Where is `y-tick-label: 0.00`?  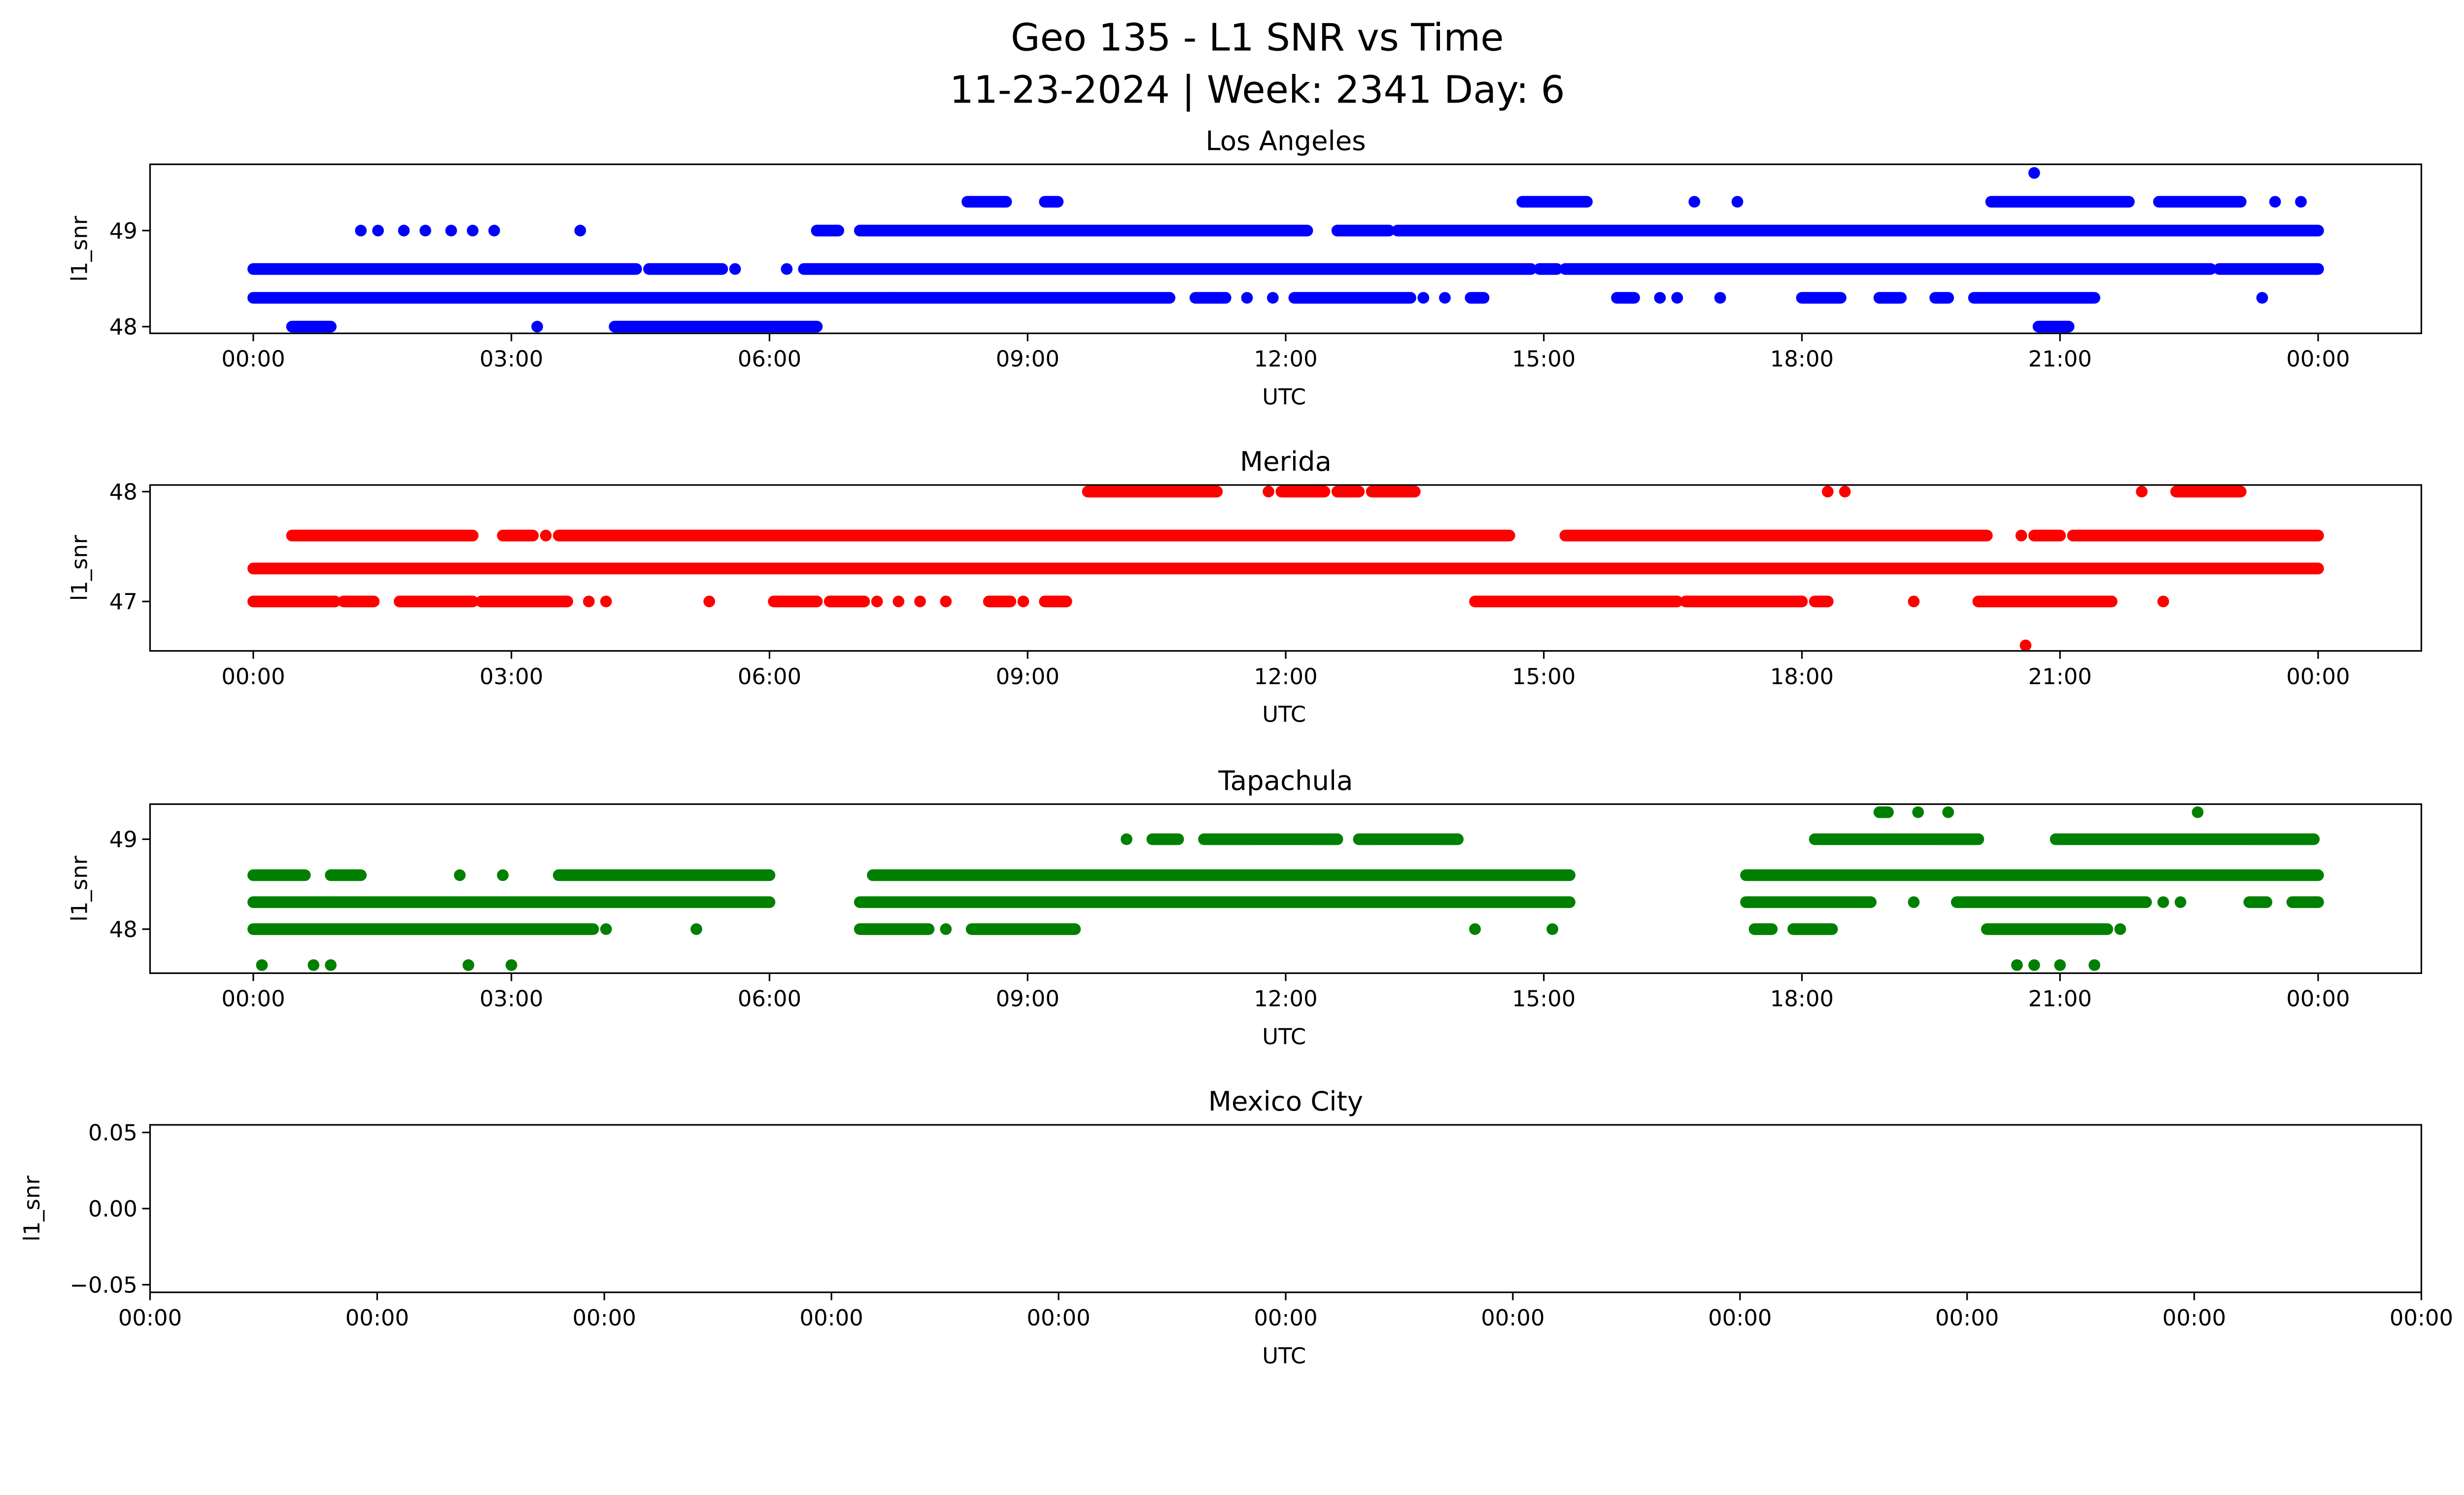
y-tick-label: 0.00 is located at coordinates (112, 1209).